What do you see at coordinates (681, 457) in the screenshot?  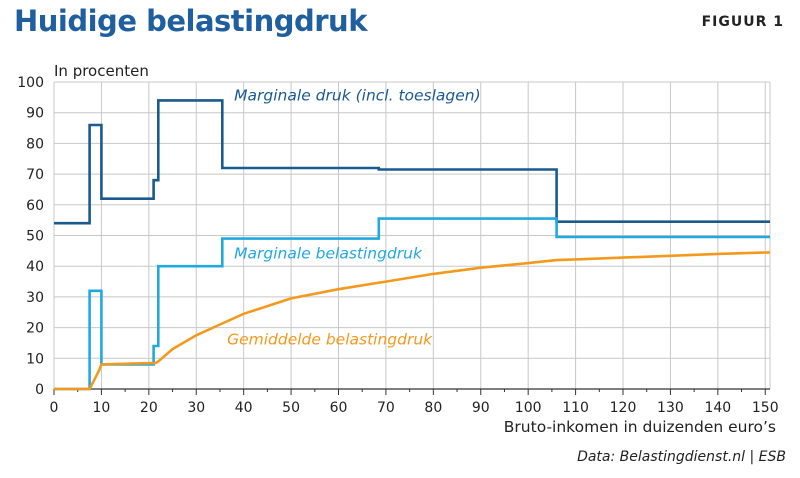 I see `source-note: Data: Belastingdienst.nl | ESB` at bounding box center [681, 457].